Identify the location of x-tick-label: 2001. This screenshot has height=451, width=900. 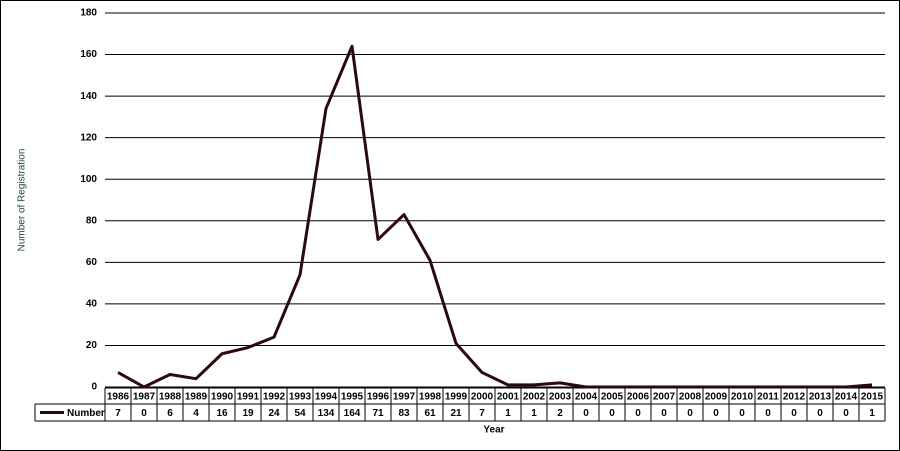
(508, 397).